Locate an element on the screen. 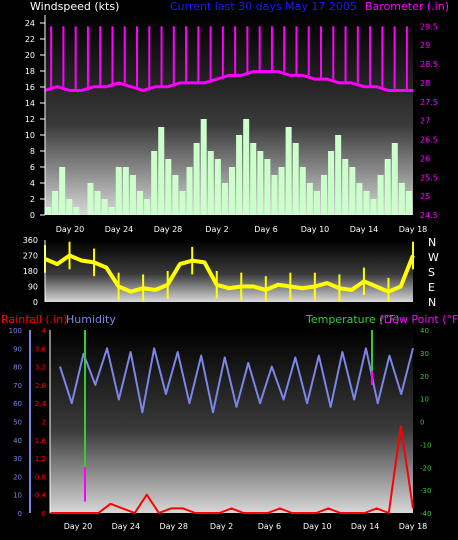  humidity-tick-label: 40 is located at coordinates (17, 441).